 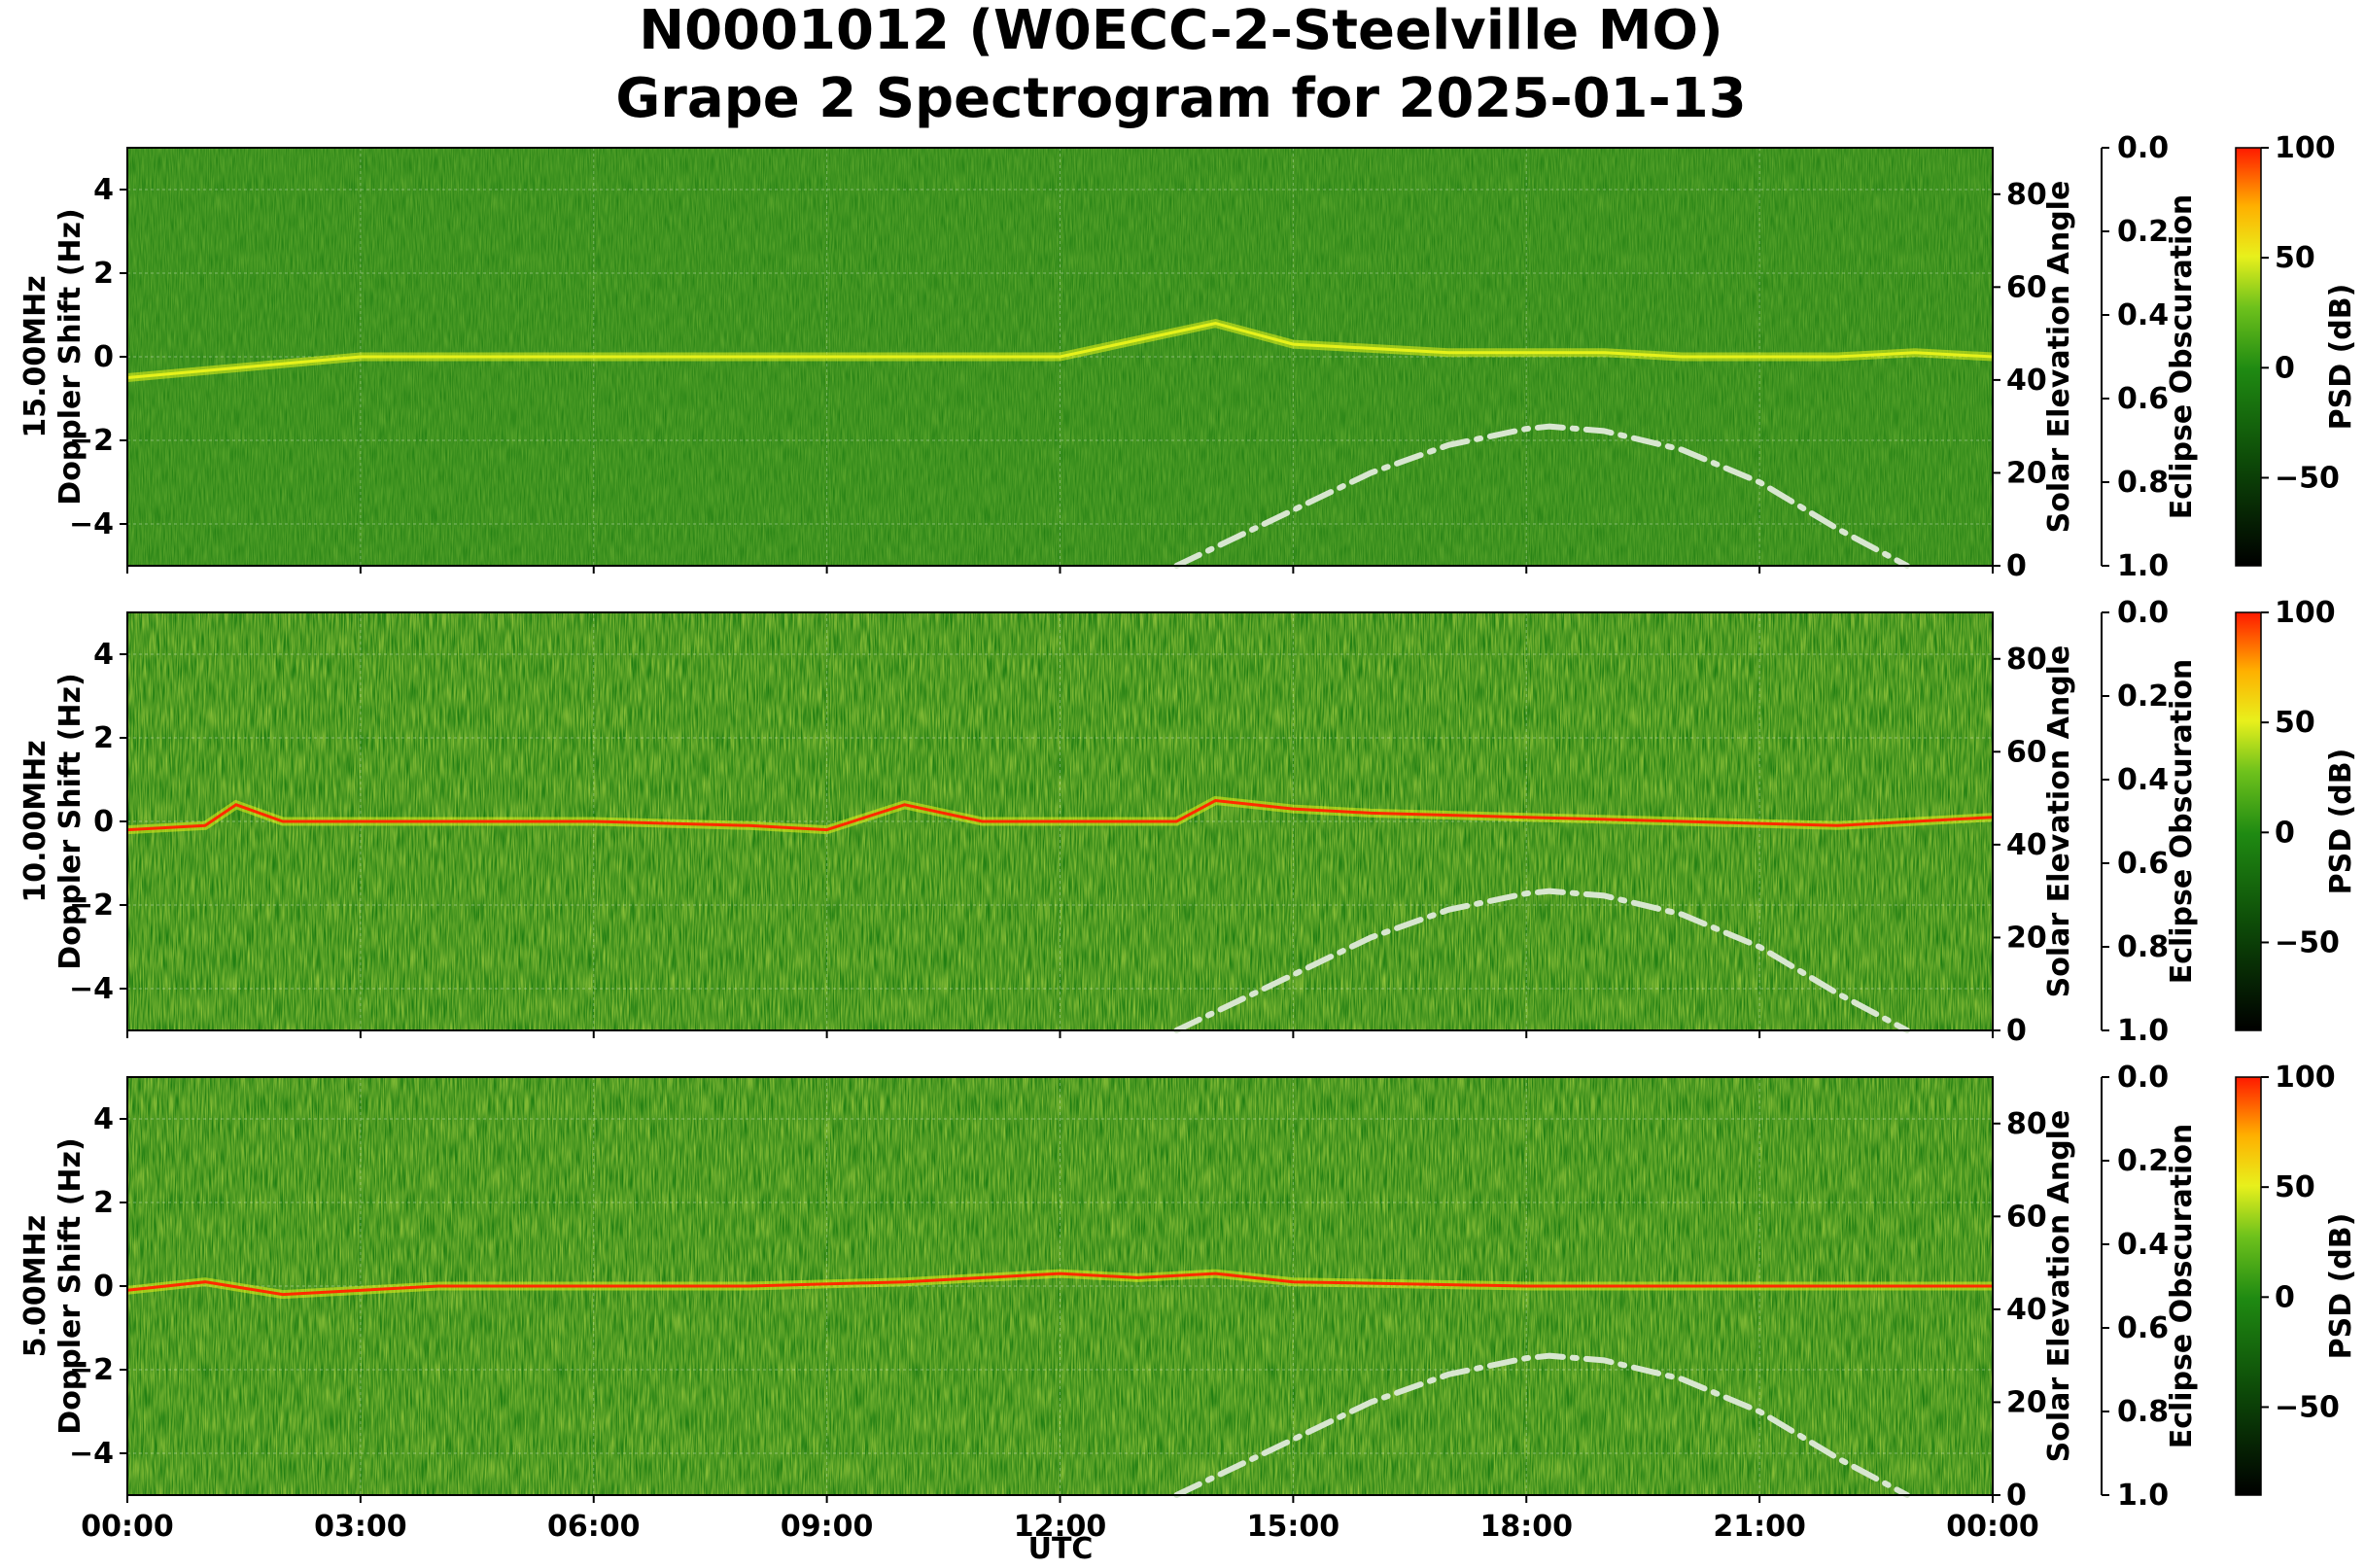 I want to click on x-tick-label: 15:00, so click(x=1293, y=1527).